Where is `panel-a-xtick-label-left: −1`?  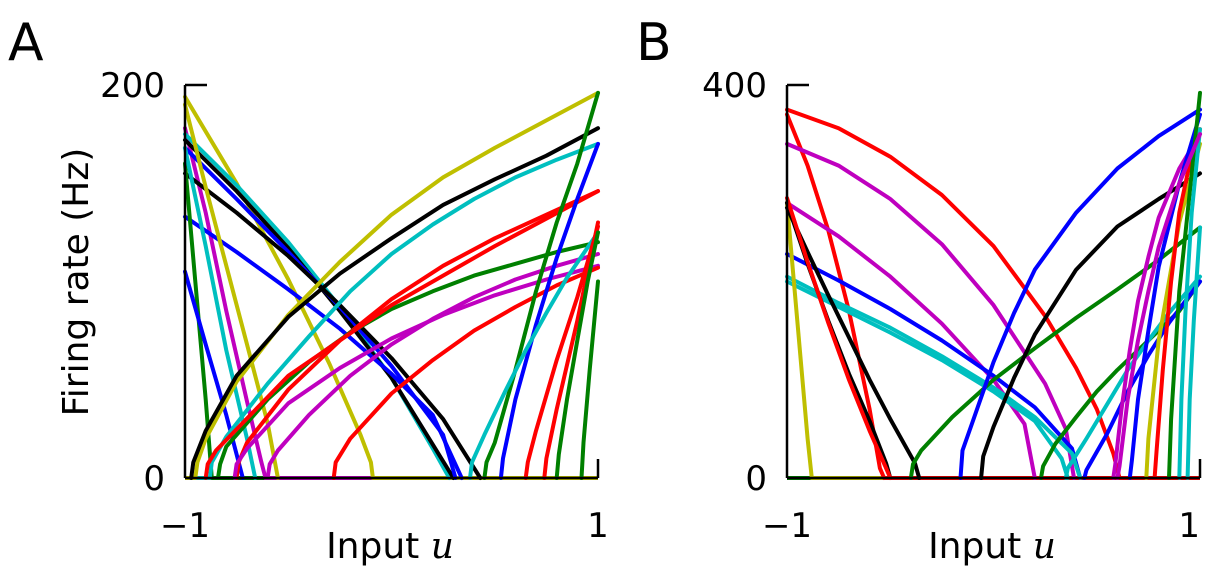 panel-a-xtick-label-left: −1 is located at coordinates (185, 526).